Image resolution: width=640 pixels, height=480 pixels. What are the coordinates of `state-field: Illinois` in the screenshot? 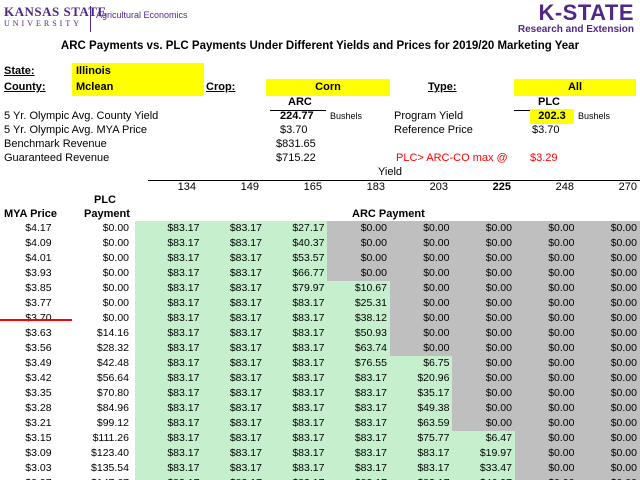 It's located at (138, 71).